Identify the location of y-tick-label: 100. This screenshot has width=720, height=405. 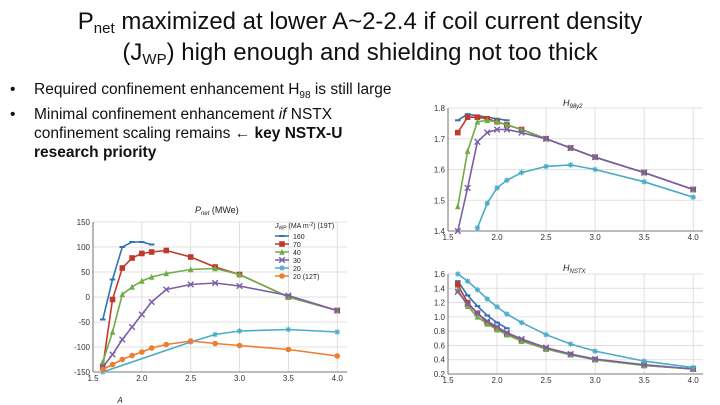
(84, 247).